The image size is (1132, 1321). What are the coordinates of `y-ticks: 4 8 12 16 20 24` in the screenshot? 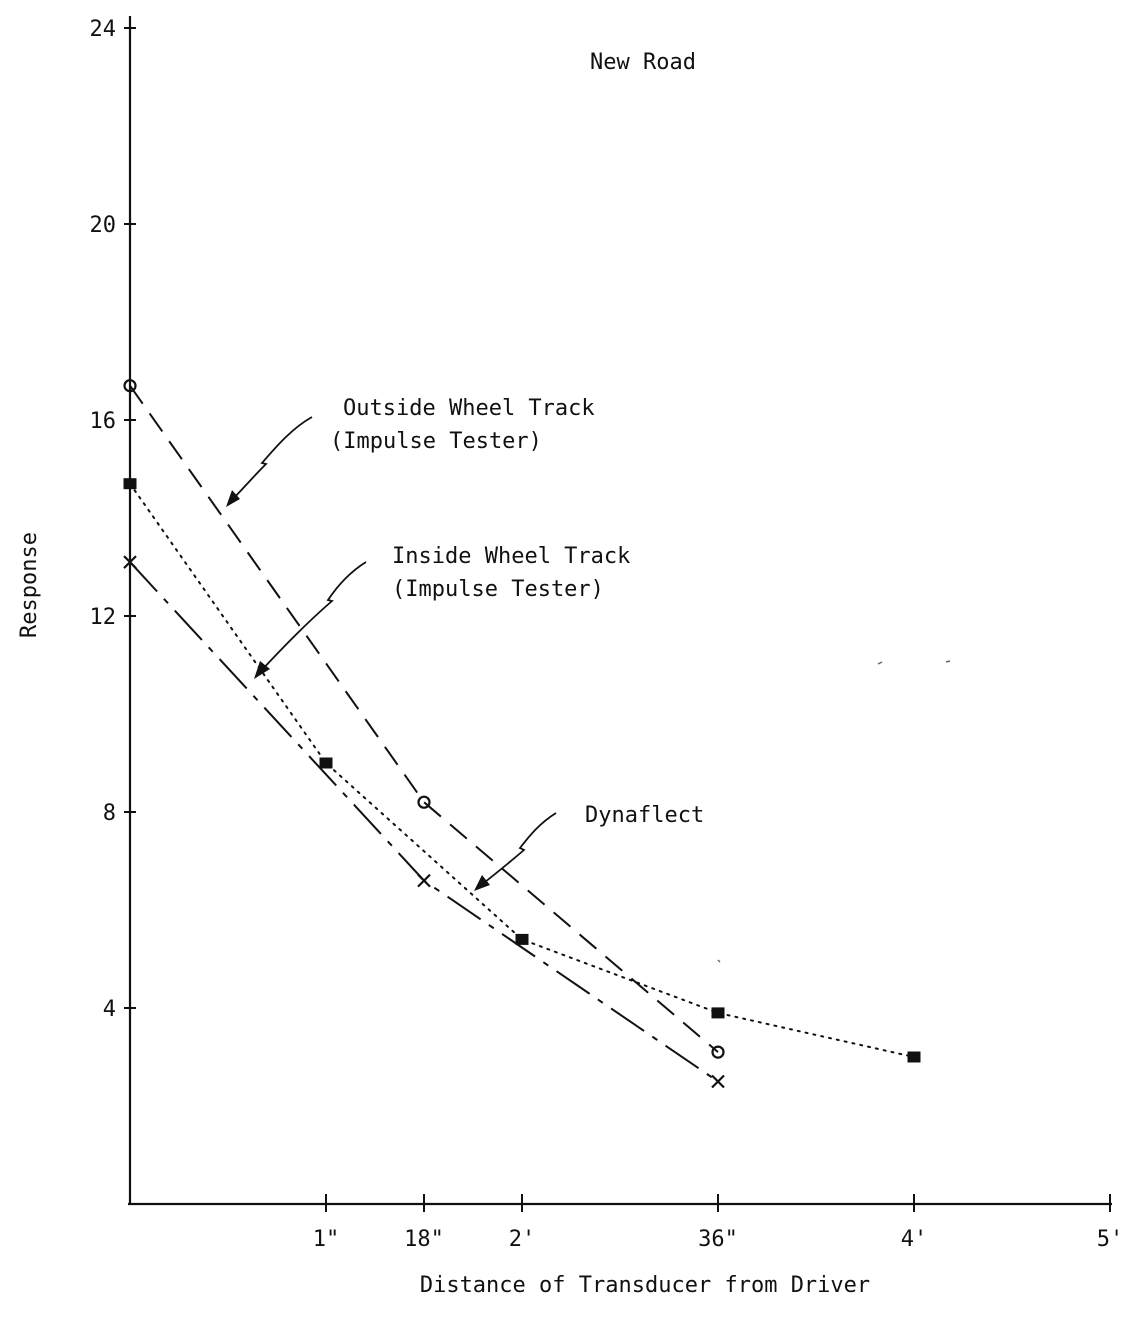 It's located at (113, 519).